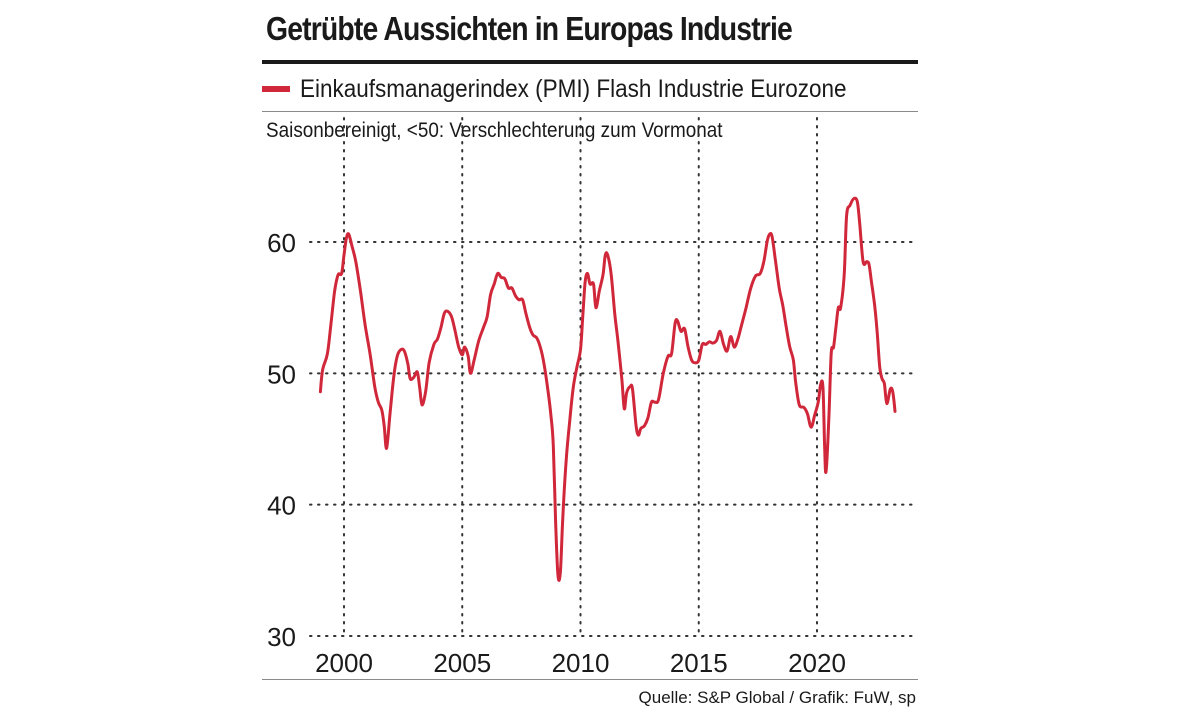 The height and width of the screenshot is (713, 1179). I want to click on chart-title: Getrübte Aussichten in Europas Industrie, so click(529, 28).